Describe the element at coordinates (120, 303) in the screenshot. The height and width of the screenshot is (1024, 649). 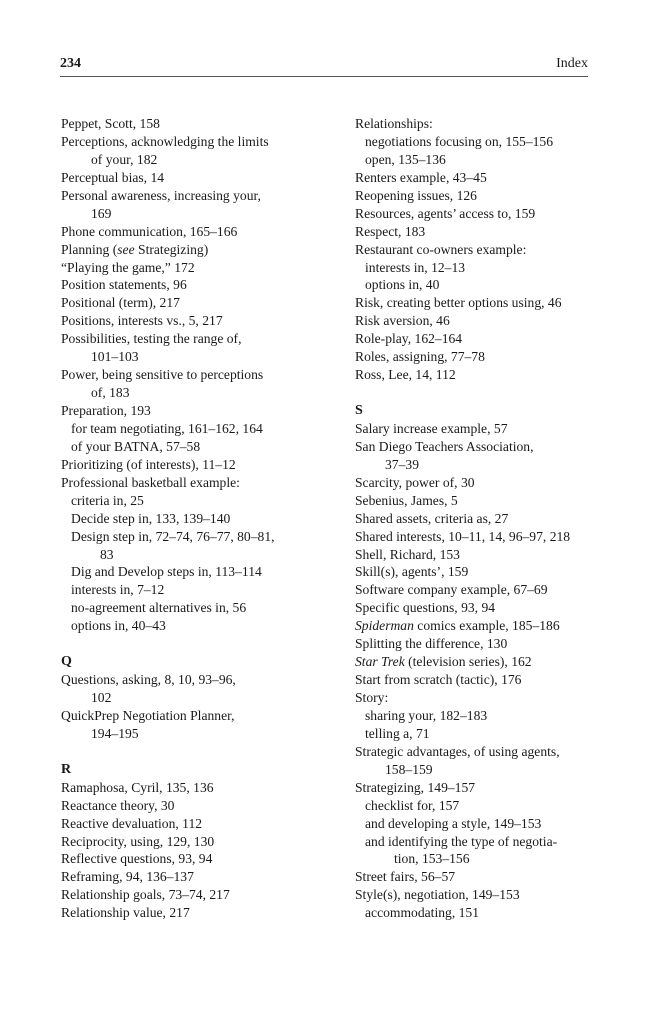
I see `index-entry: Positional (term), 217` at that location.